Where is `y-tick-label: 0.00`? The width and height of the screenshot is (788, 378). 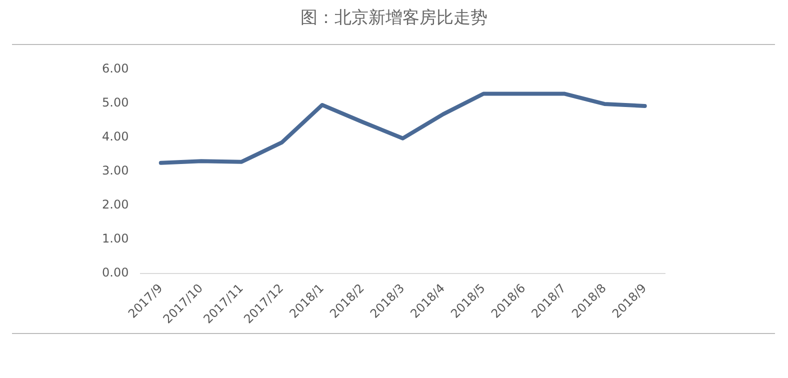 y-tick-label: 0.00 is located at coordinates (115, 273).